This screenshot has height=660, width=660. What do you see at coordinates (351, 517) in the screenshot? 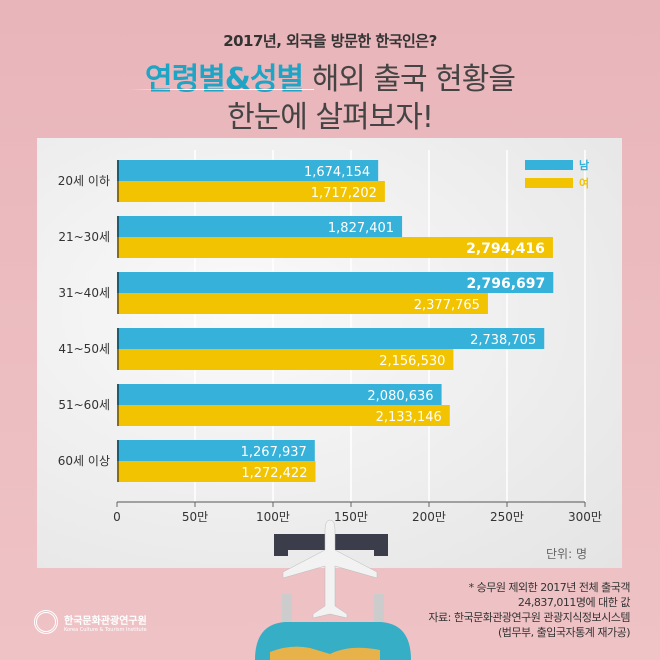
I see `x-tick-label: 150만` at bounding box center [351, 517].